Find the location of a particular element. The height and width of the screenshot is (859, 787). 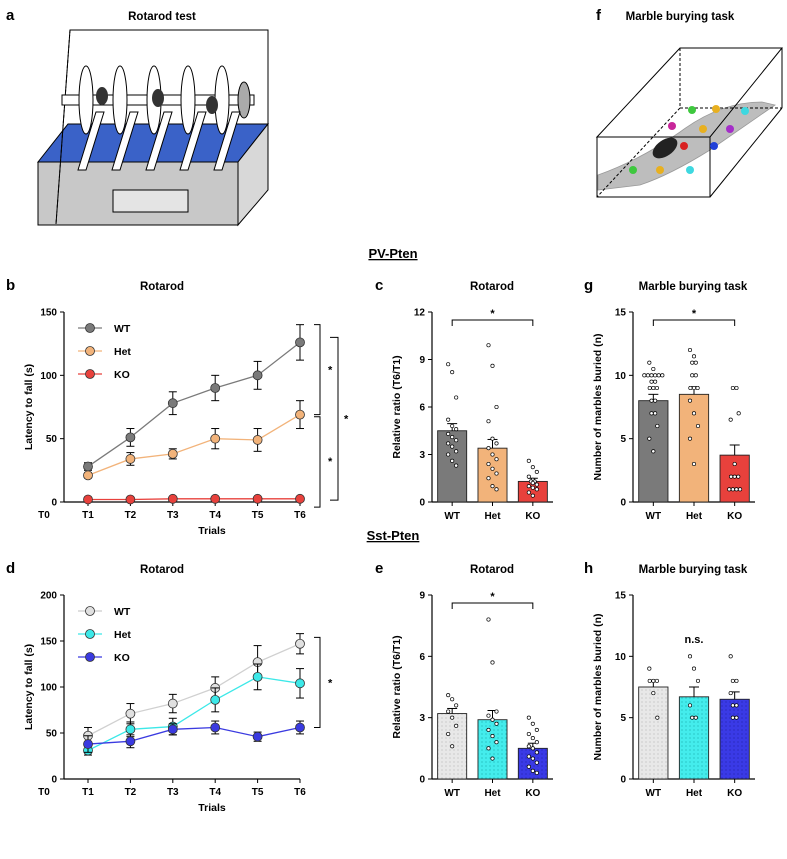

x-tick-label: T5 is located at coordinates (258, 792).